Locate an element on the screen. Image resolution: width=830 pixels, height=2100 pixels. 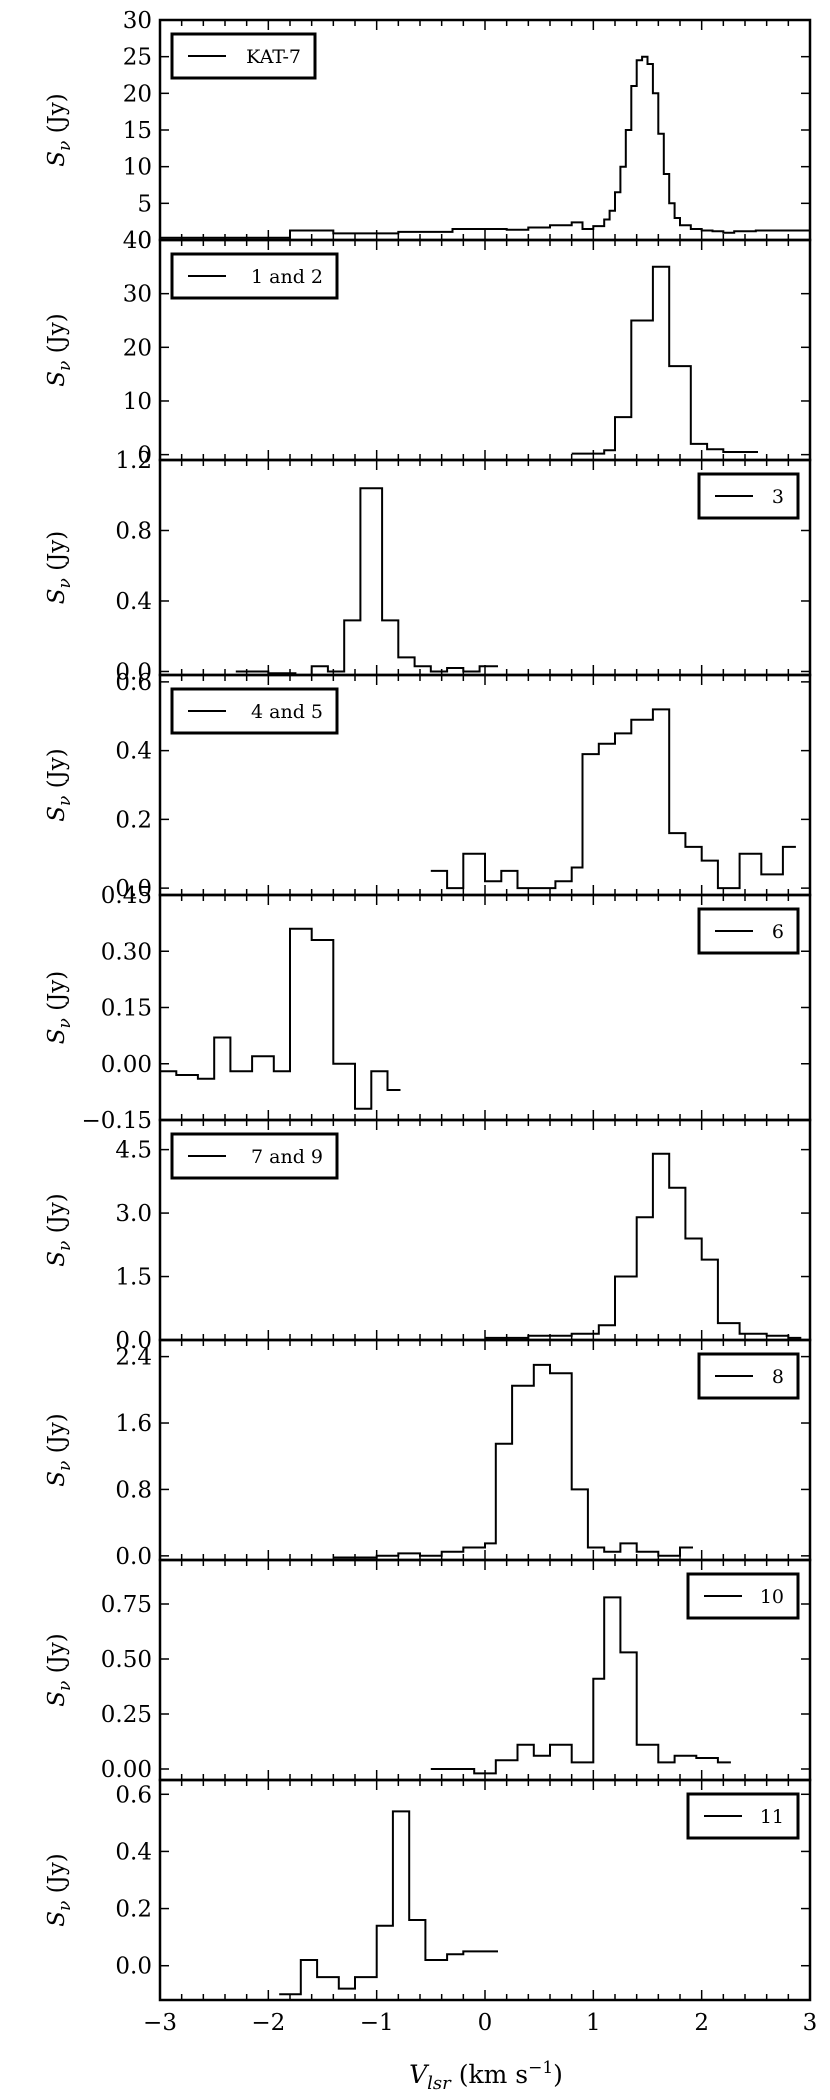
y-tick-label: 0.30 is located at coordinates (126, 952).